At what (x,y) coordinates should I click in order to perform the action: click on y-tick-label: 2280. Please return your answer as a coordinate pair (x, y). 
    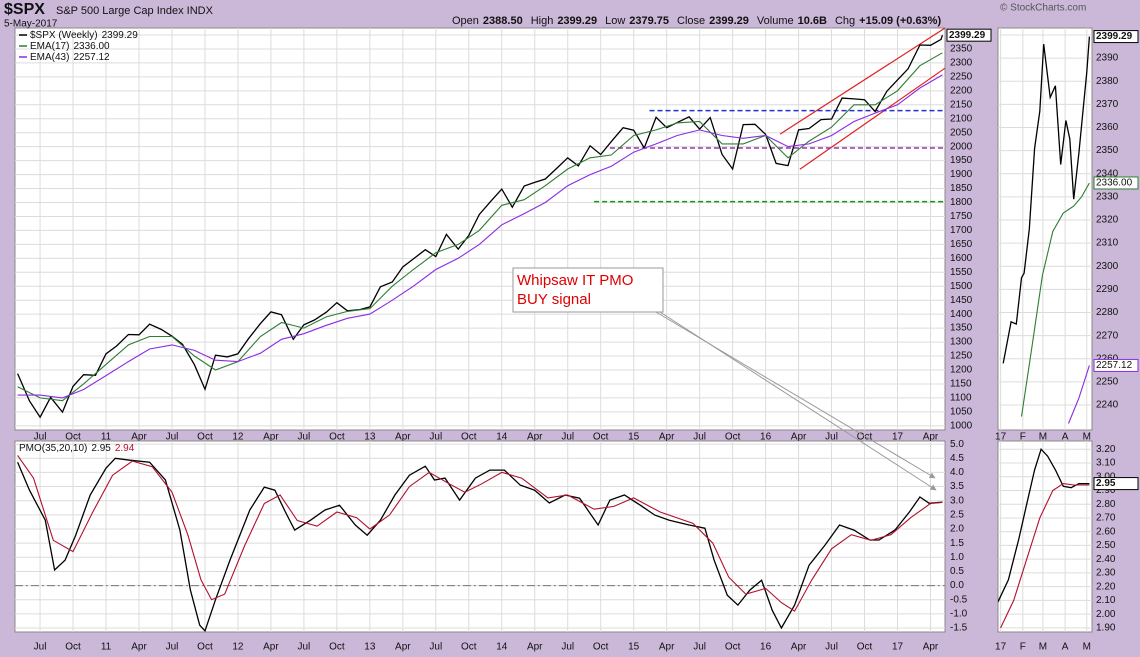
    Looking at the image, I should click on (1107, 312).